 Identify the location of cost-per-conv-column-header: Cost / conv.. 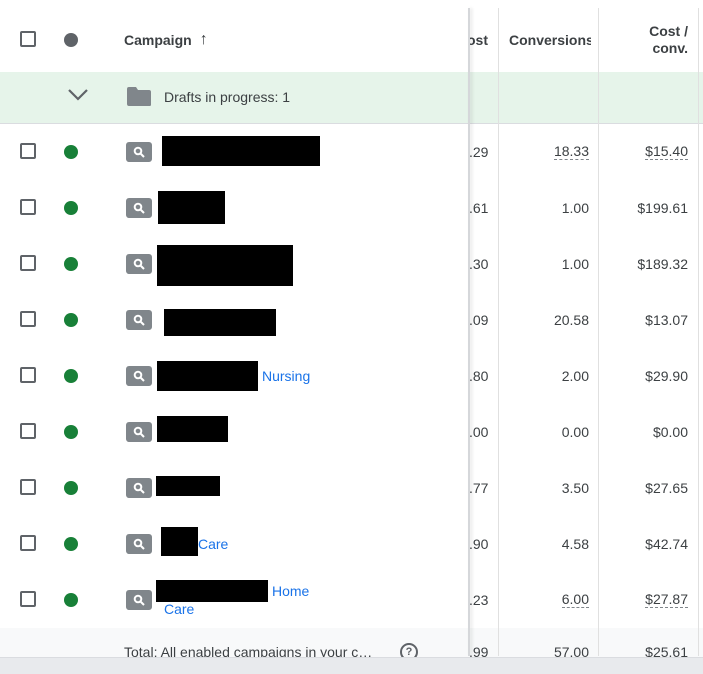
(643, 40).